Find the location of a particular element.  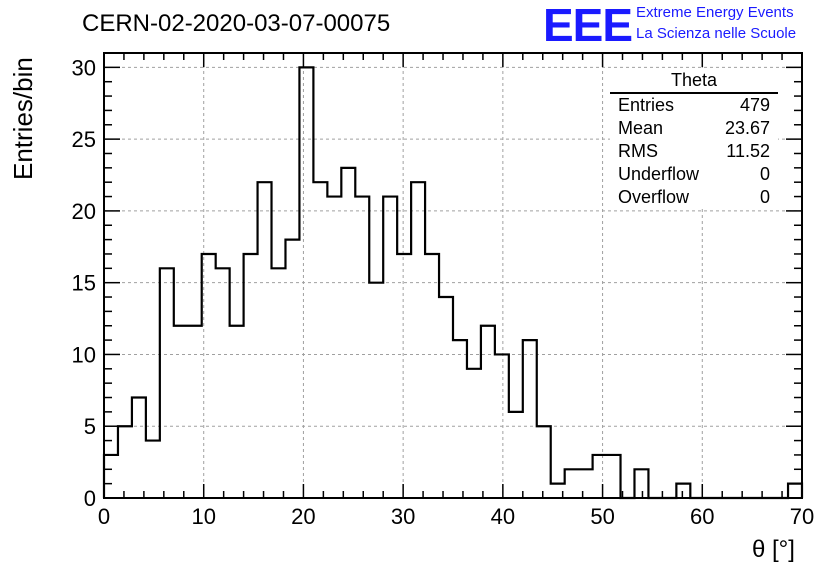

stats-row-mean: Mean 23.67 is located at coordinates (694, 128).